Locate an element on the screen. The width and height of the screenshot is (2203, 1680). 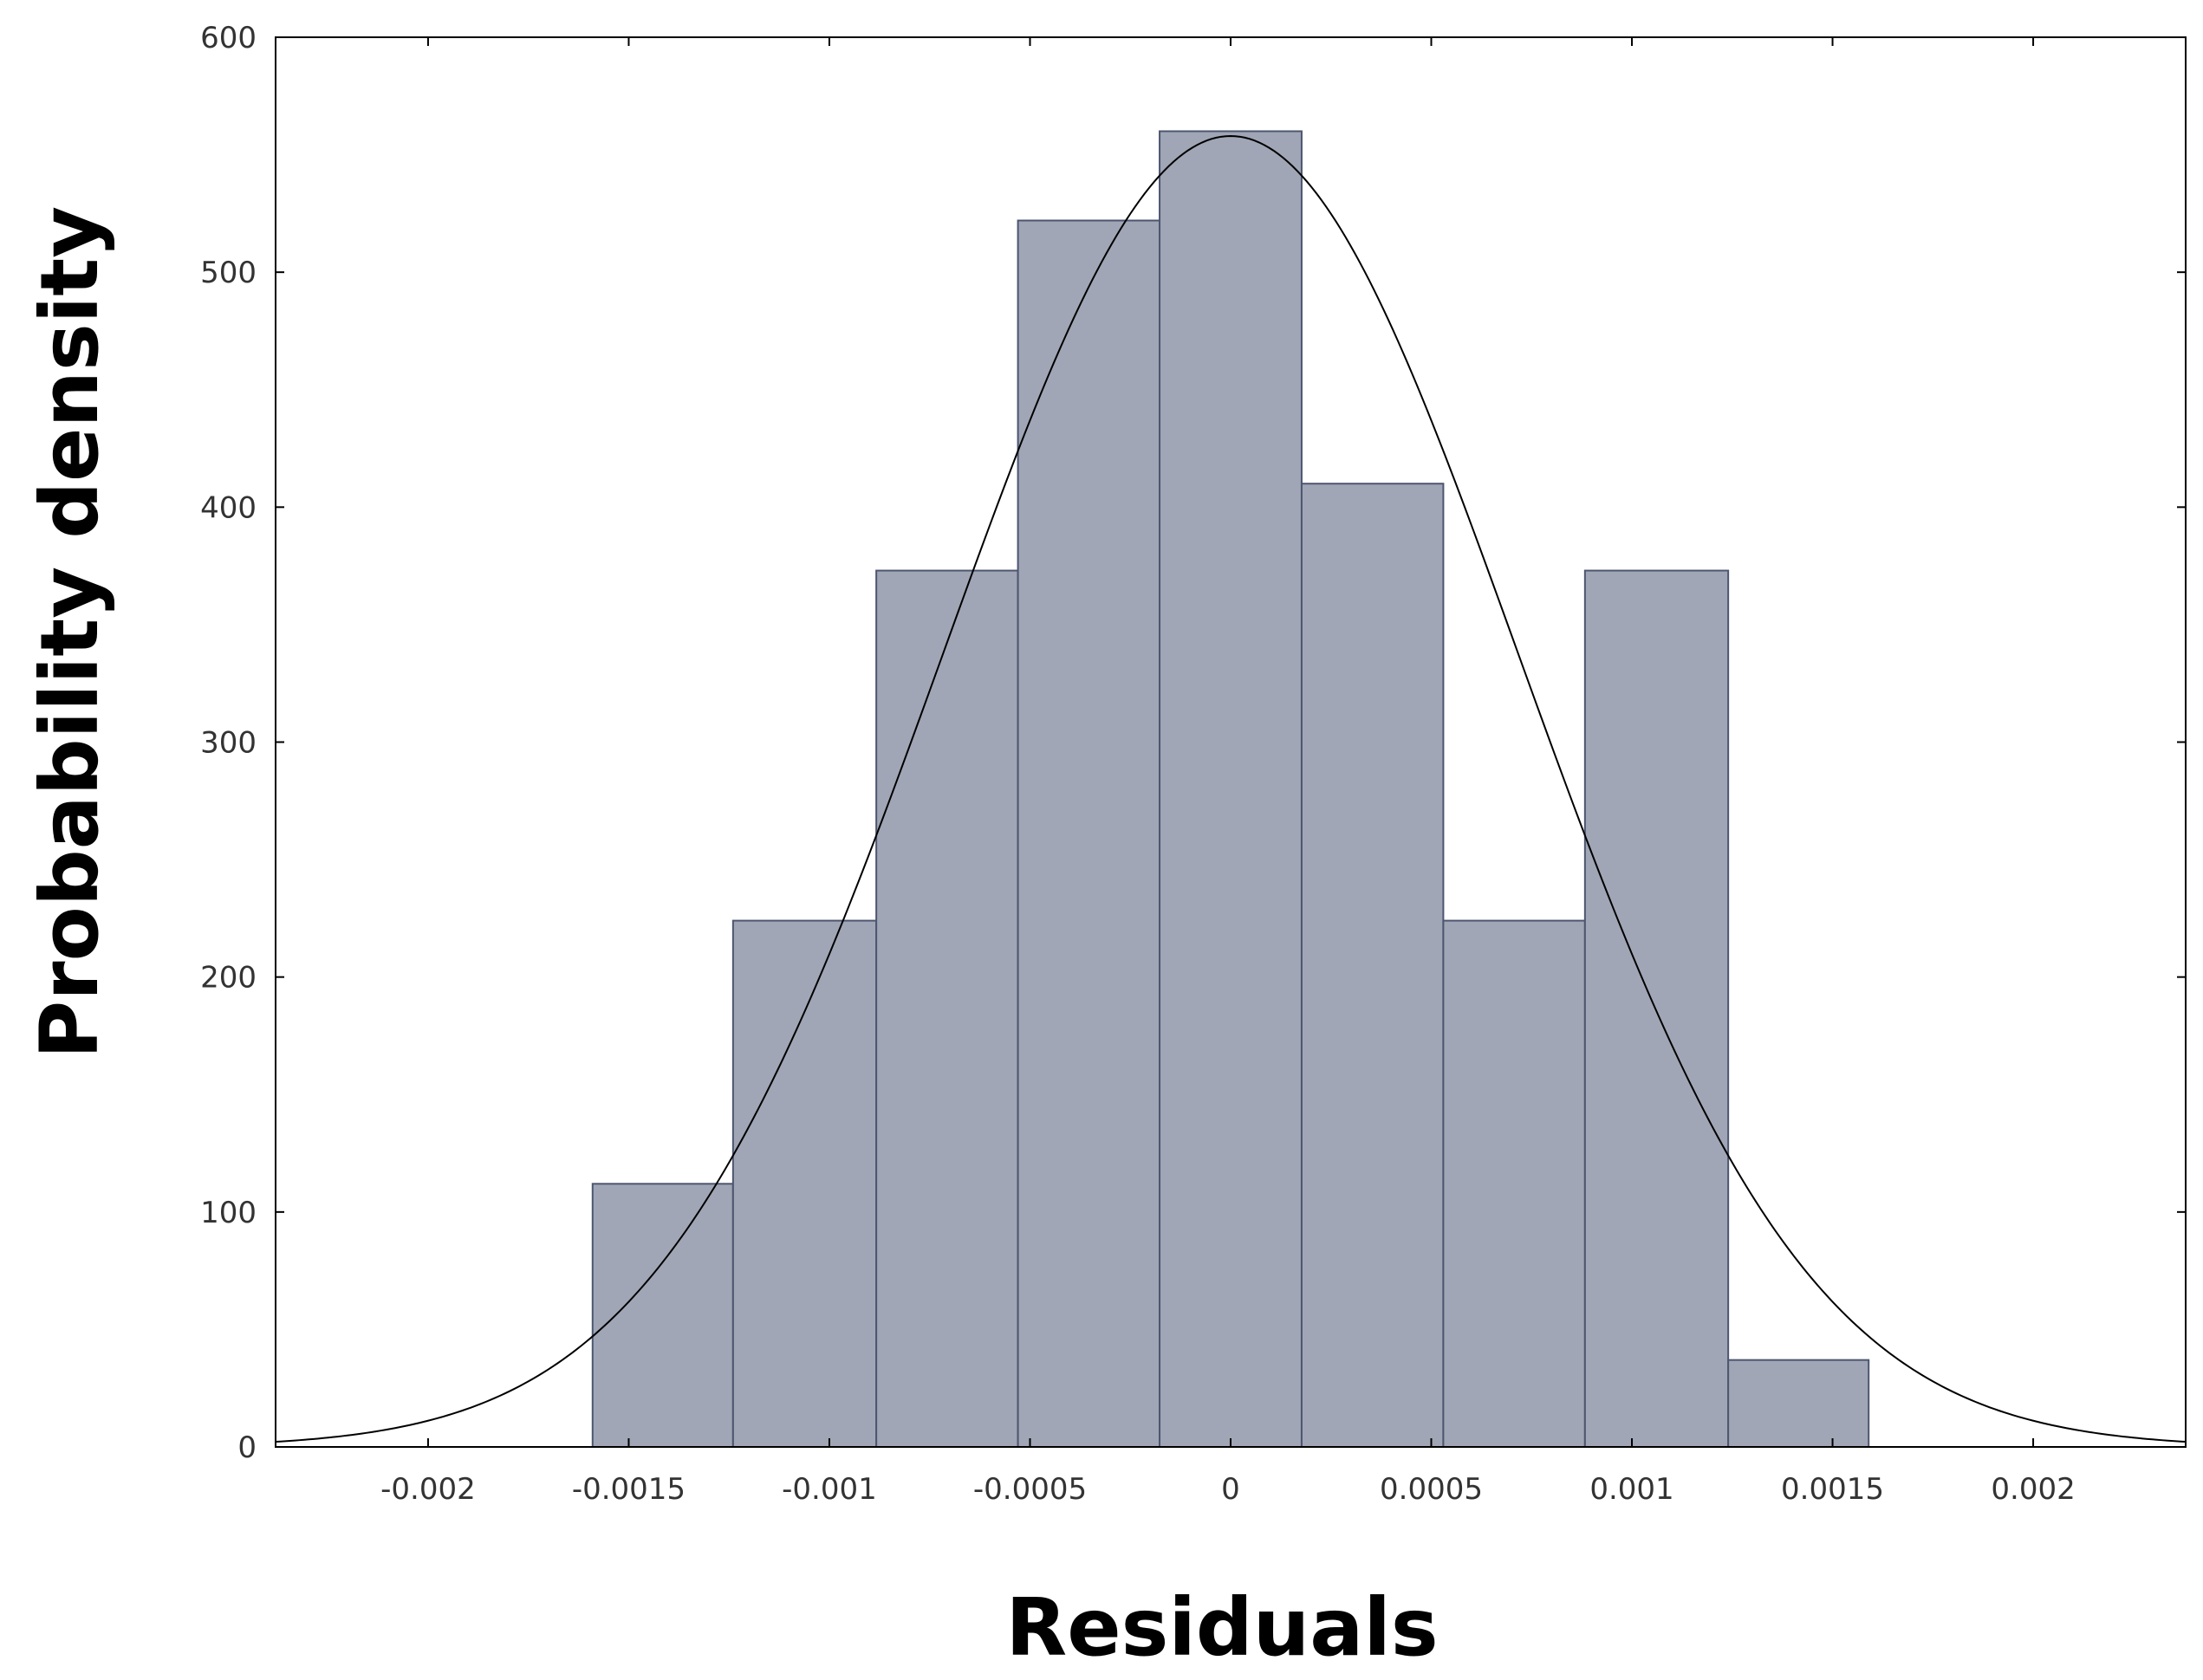
x-tick-label: -0.001 is located at coordinates (830, 1489).